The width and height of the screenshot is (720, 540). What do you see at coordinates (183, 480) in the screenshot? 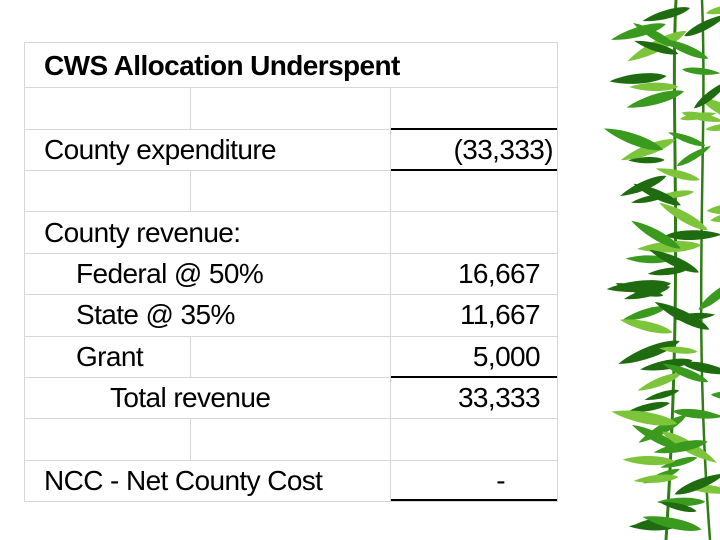
I see `label-net-county-cost: NCC - Net County Cost` at bounding box center [183, 480].